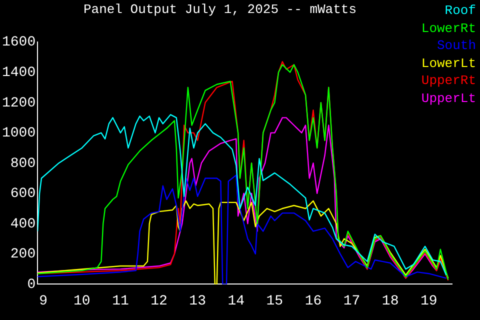 This screenshot has height=320, width=480. What do you see at coordinates (19, 103) in the screenshot?
I see `y-tick-label: 1200` at bounding box center [19, 103].